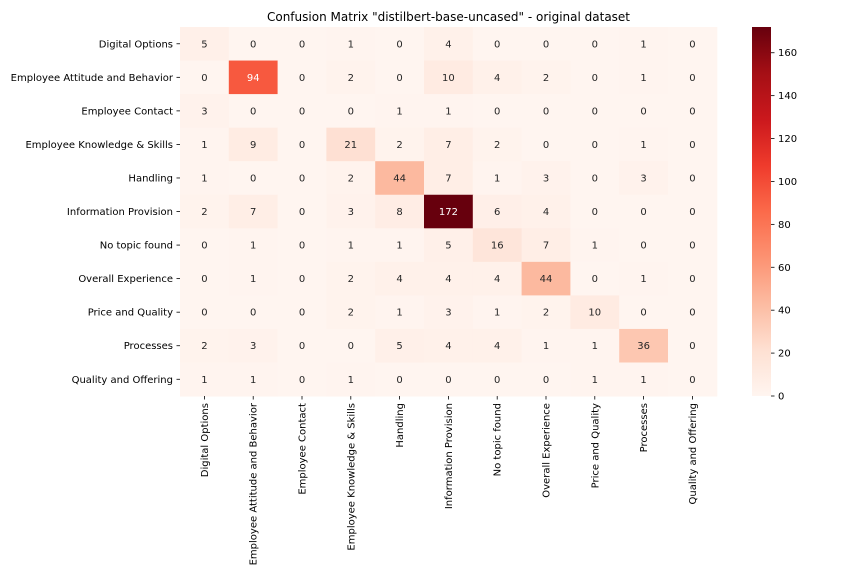 The height and width of the screenshot is (576, 864). Describe the element at coordinates (644, 427) in the screenshot. I see `column-tick-label: Processes` at that location.